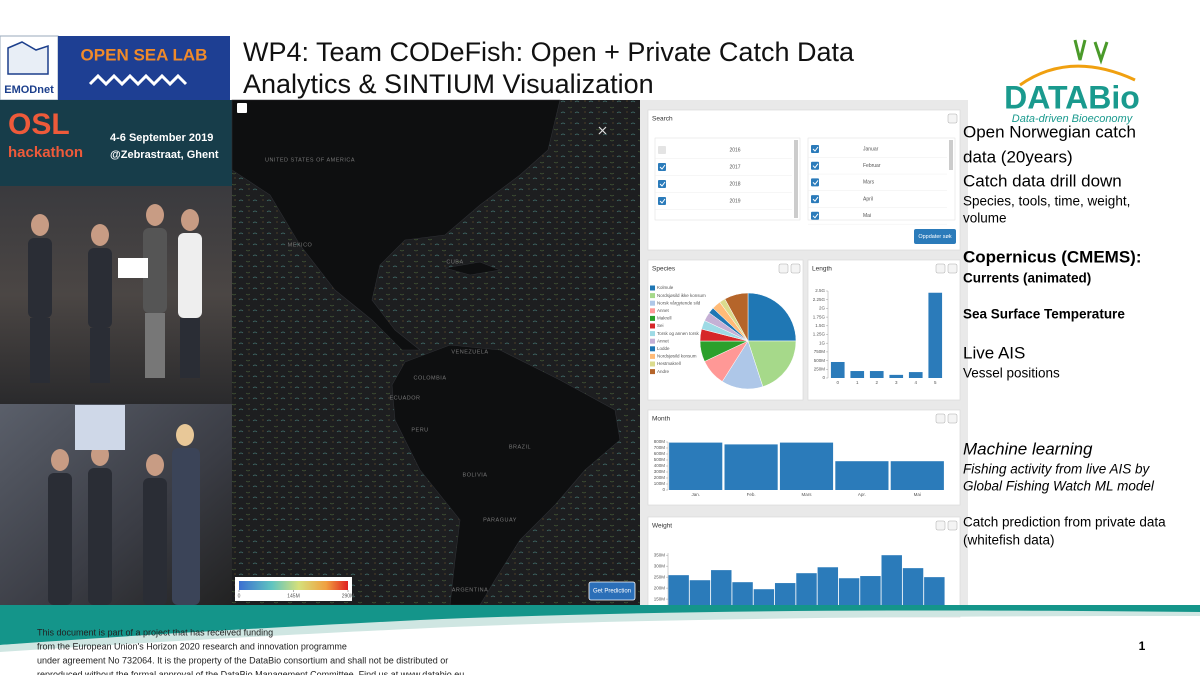 This screenshot has width=1200, height=680. Describe the element at coordinates (1077, 75) in the screenshot. I see `databio-arc` at that location.